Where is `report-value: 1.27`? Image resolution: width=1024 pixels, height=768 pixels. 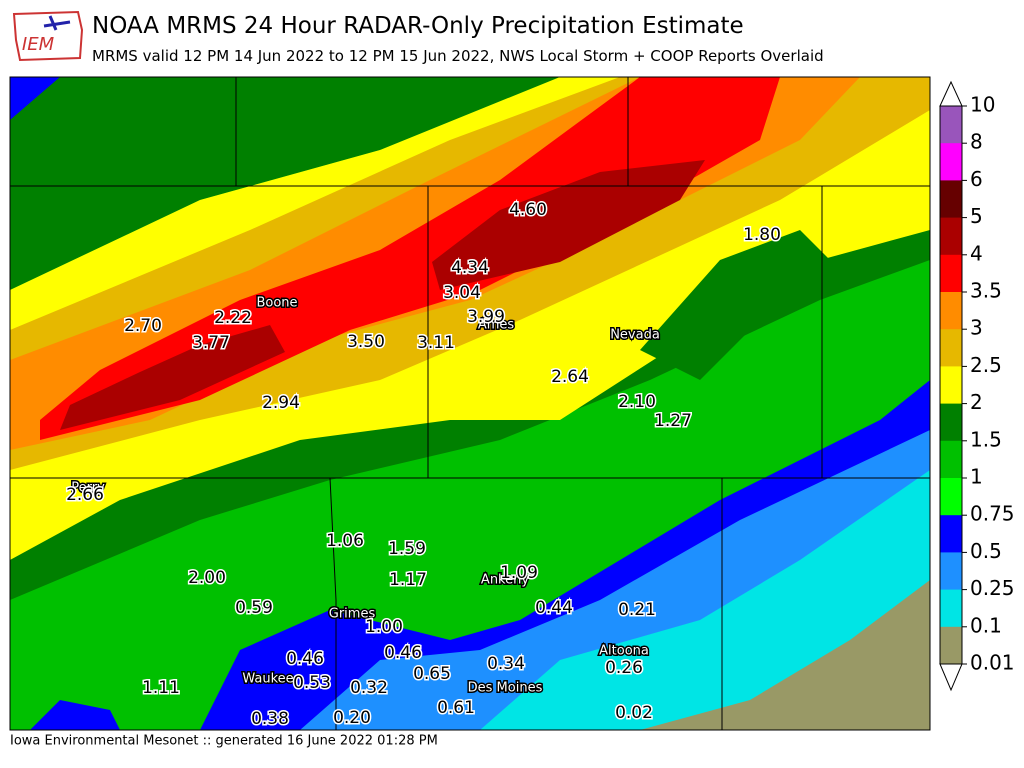
report-value: 1.27 is located at coordinates (673, 421).